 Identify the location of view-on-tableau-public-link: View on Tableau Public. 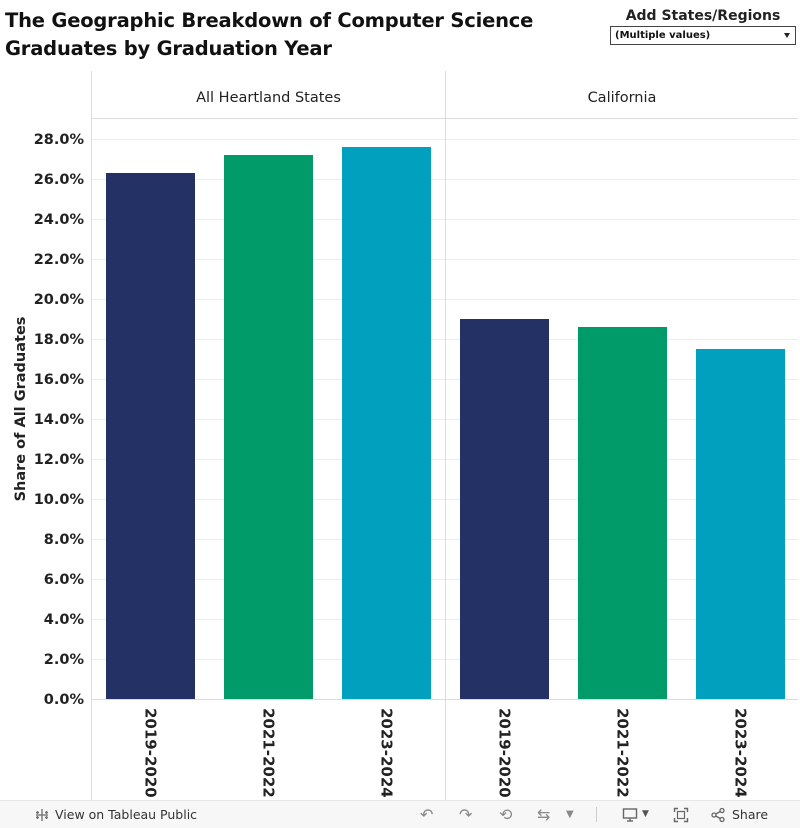
(115, 814).